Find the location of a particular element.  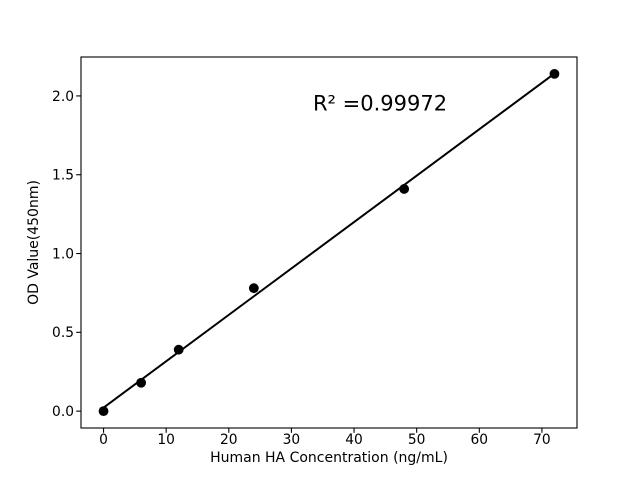

x-axis-label: Human HA Concentration (ng/mL) is located at coordinates (329, 458).